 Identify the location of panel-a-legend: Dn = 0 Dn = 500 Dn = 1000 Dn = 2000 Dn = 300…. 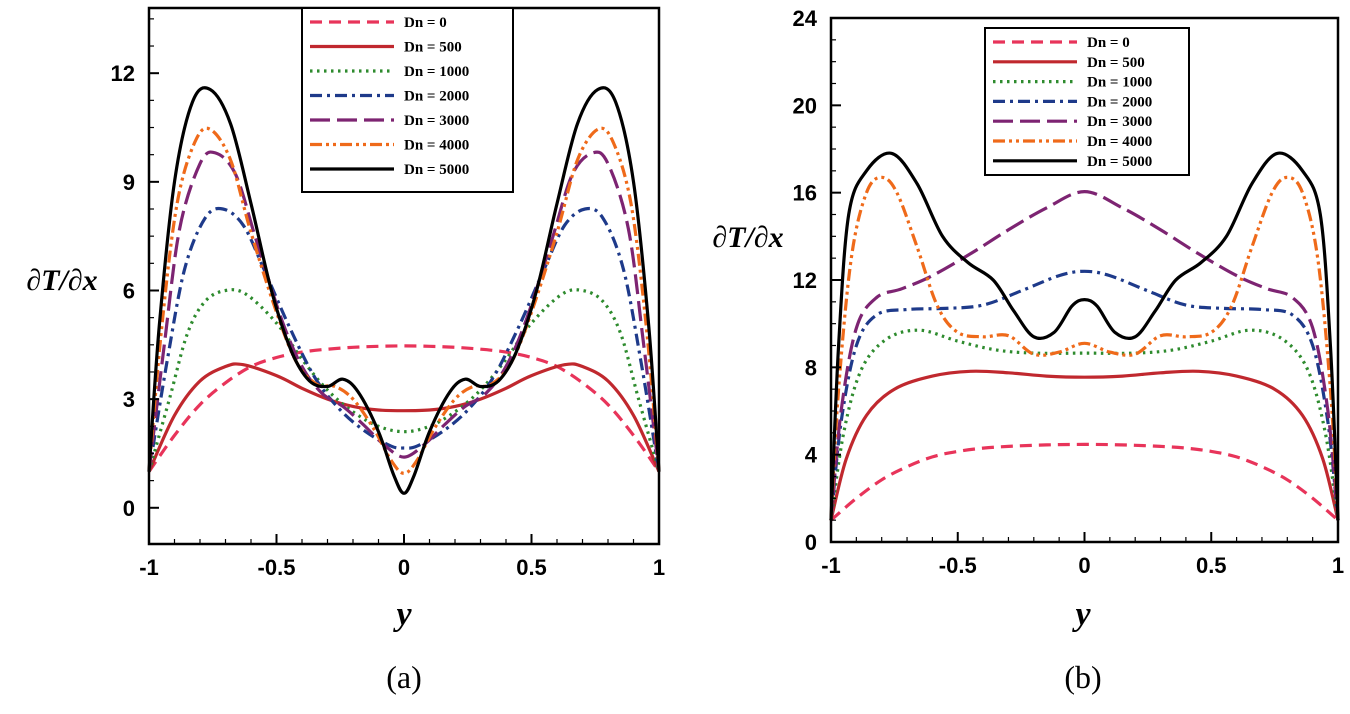
(407, 100).